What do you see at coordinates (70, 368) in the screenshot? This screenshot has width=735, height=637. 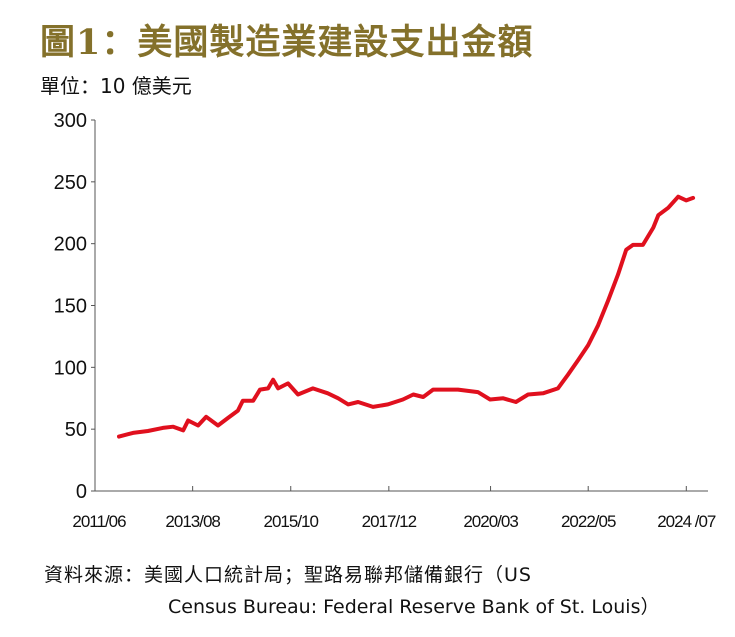 I see `y-tick-label: 100` at bounding box center [70, 368].